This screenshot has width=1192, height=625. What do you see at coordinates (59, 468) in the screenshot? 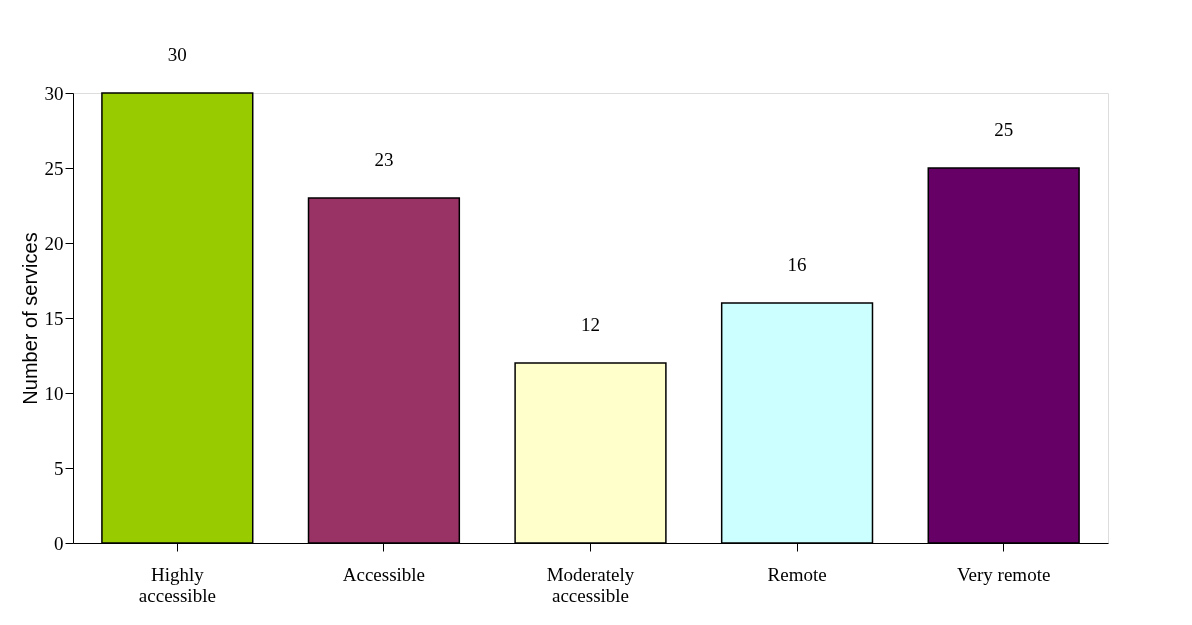
I see `y-tick-label: 5` at bounding box center [59, 468].